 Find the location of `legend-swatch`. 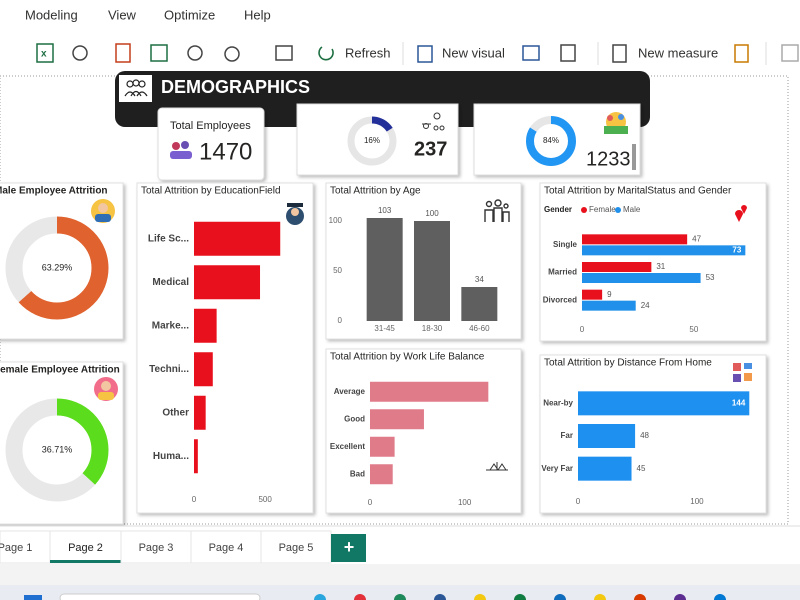

legend-swatch is located at coordinates (584, 210).